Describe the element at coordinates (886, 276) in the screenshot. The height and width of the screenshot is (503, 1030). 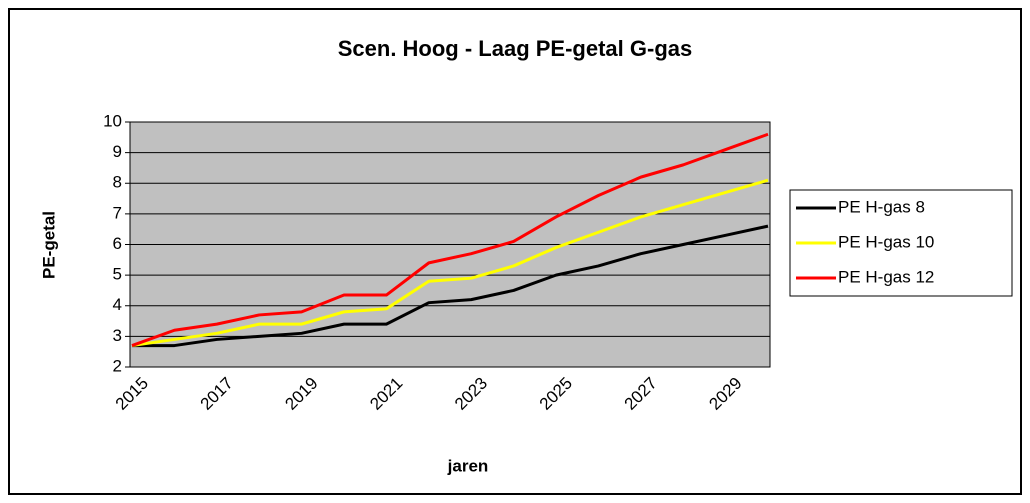
I see `legend-label: PE H-gas 12` at that location.